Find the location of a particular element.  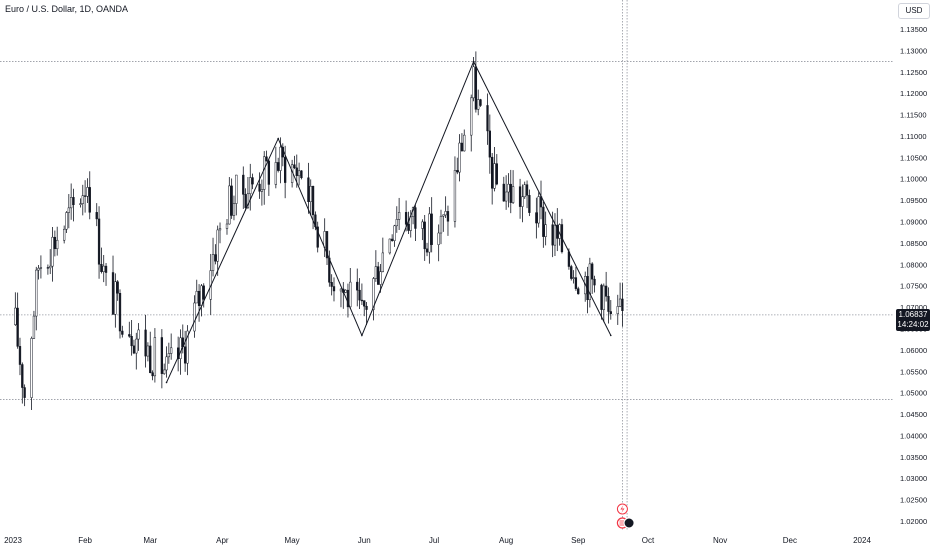

currency-button: USD is located at coordinates (914, 11).